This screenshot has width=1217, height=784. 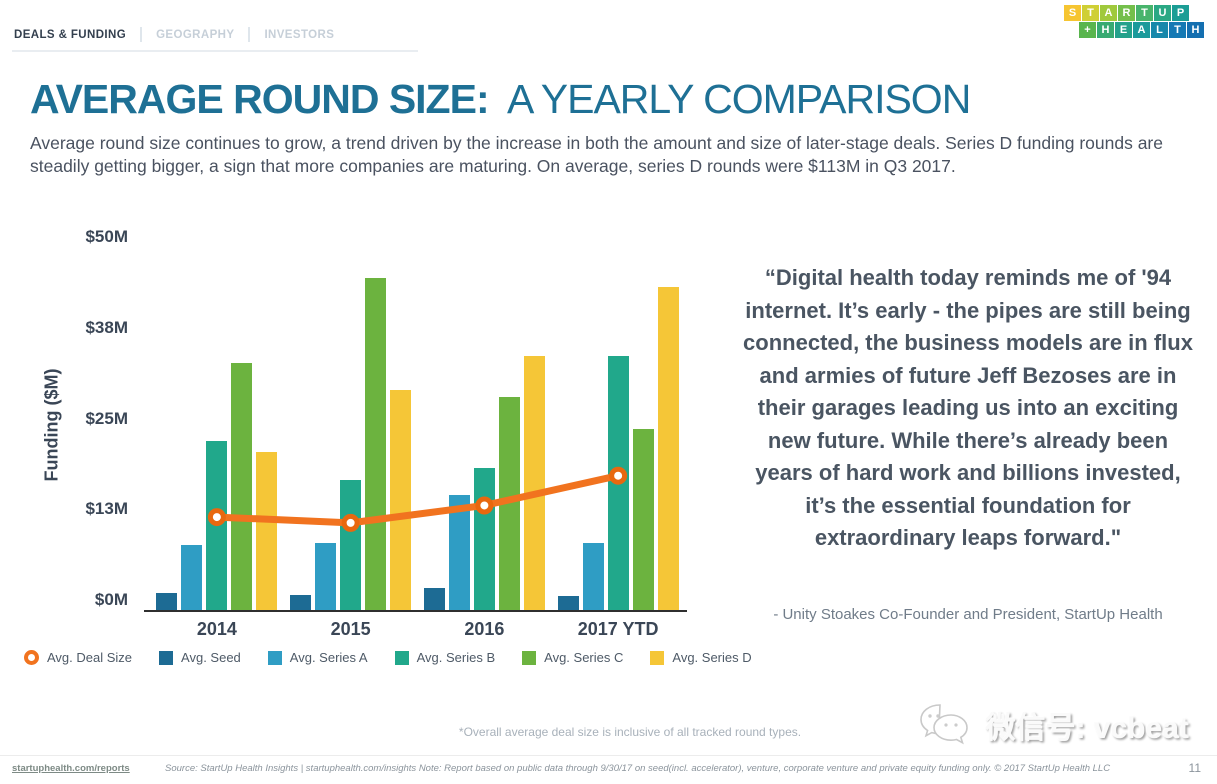 I want to click on bar-avg-series-c-2017-ytd, so click(x=643, y=519).